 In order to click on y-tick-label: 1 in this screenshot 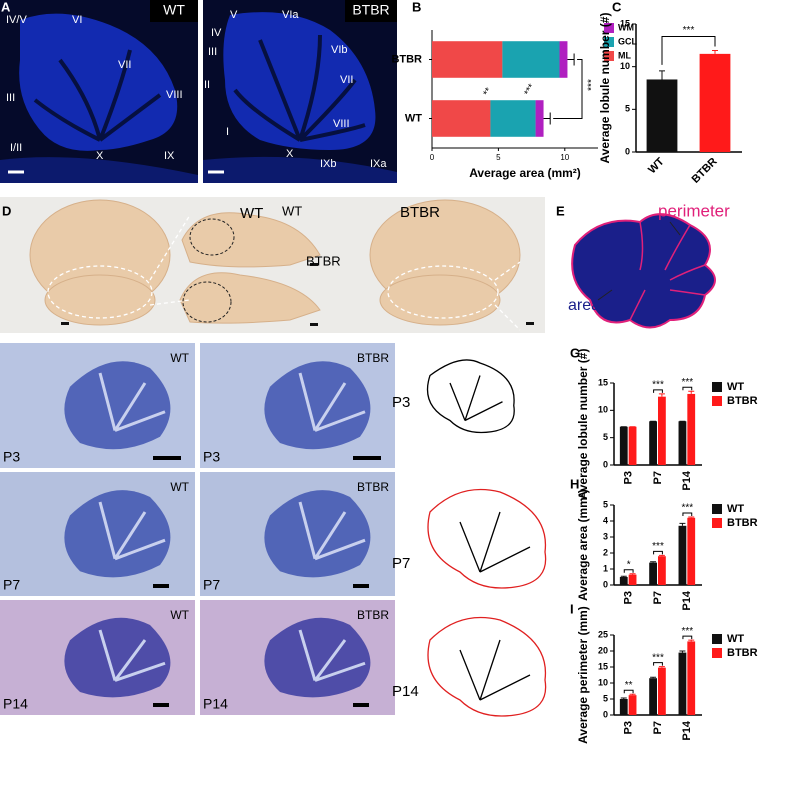, I will do `click(605, 568)`.